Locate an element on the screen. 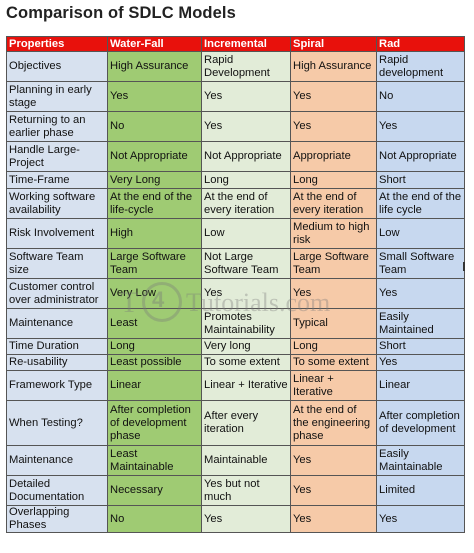 This screenshot has width=474, height=553. header-rad: Rad is located at coordinates (420, 44).